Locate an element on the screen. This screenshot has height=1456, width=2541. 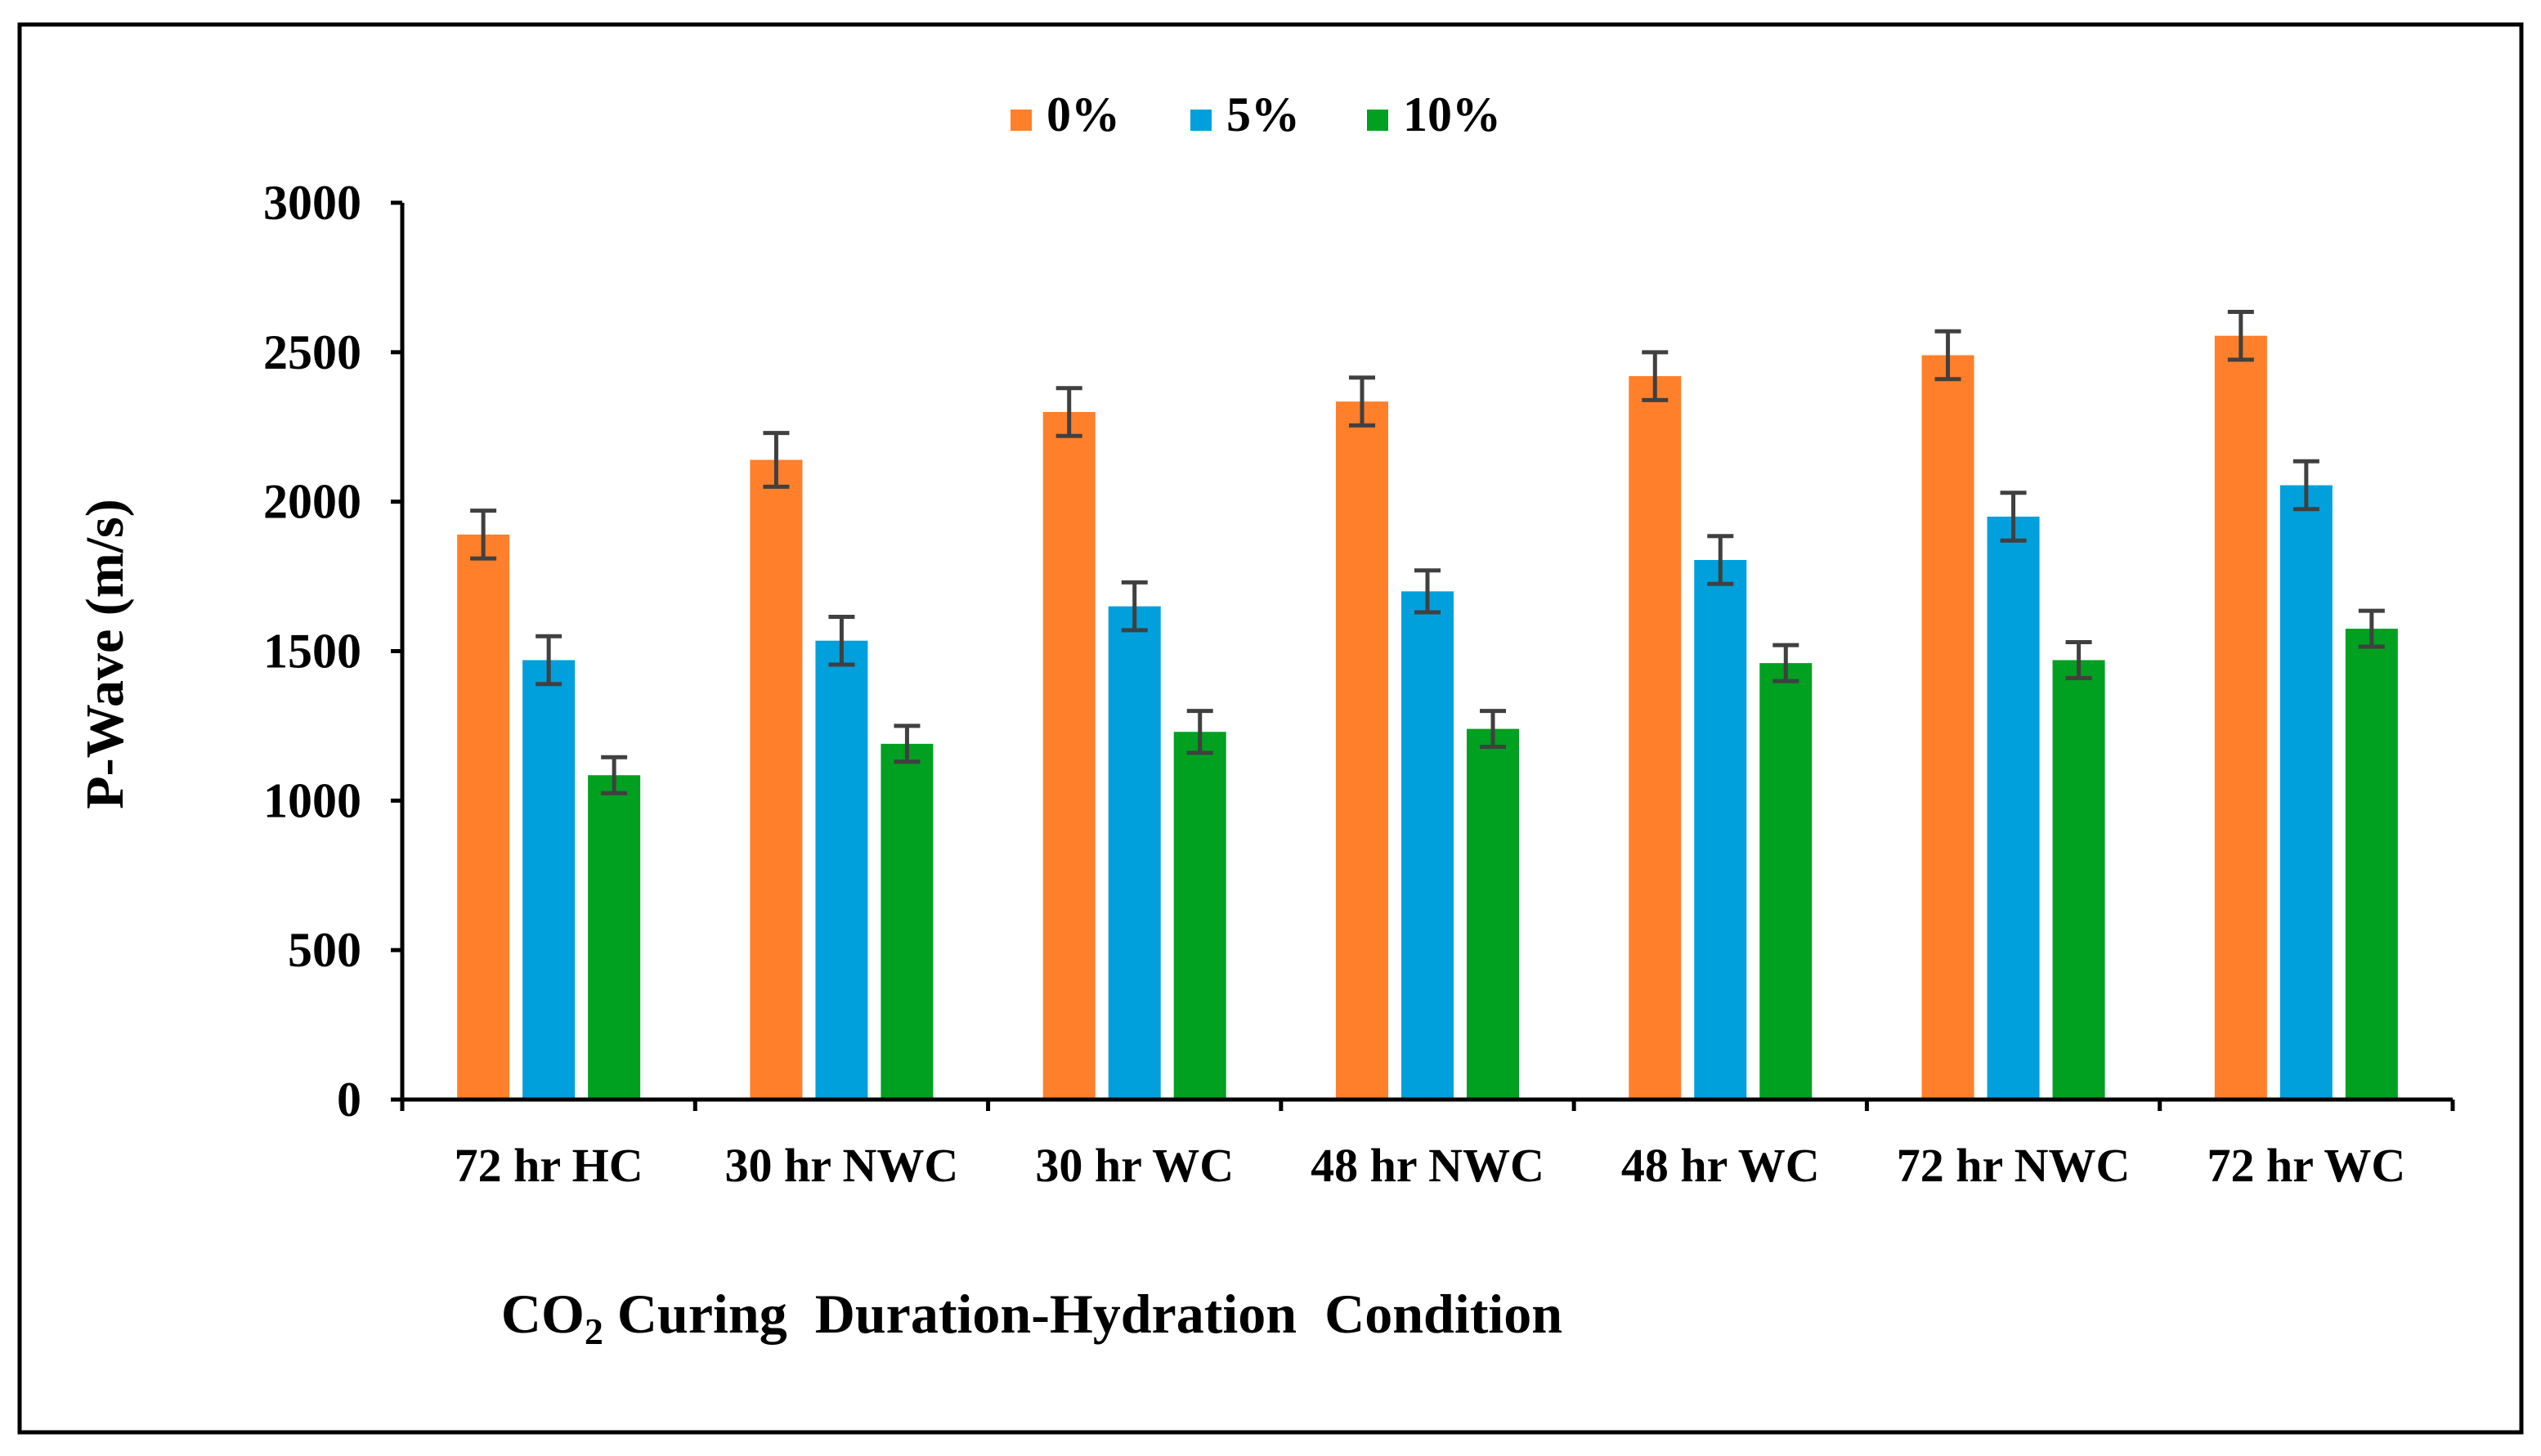
x-tick-label: 72 hr NWC is located at coordinates (2014, 1165).